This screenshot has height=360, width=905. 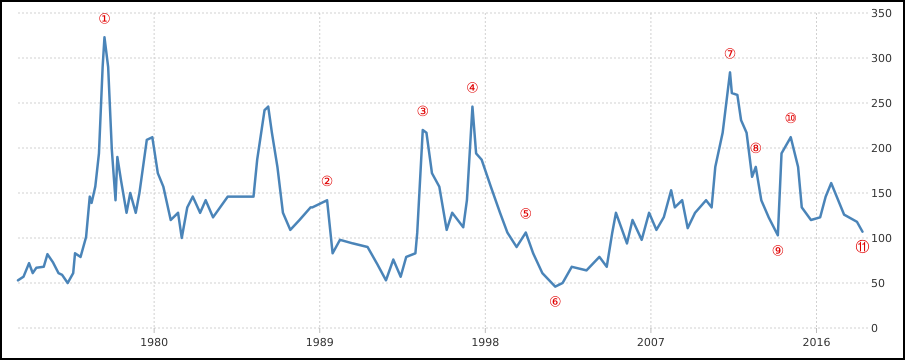 I want to click on annotation: ③, so click(x=423, y=112).